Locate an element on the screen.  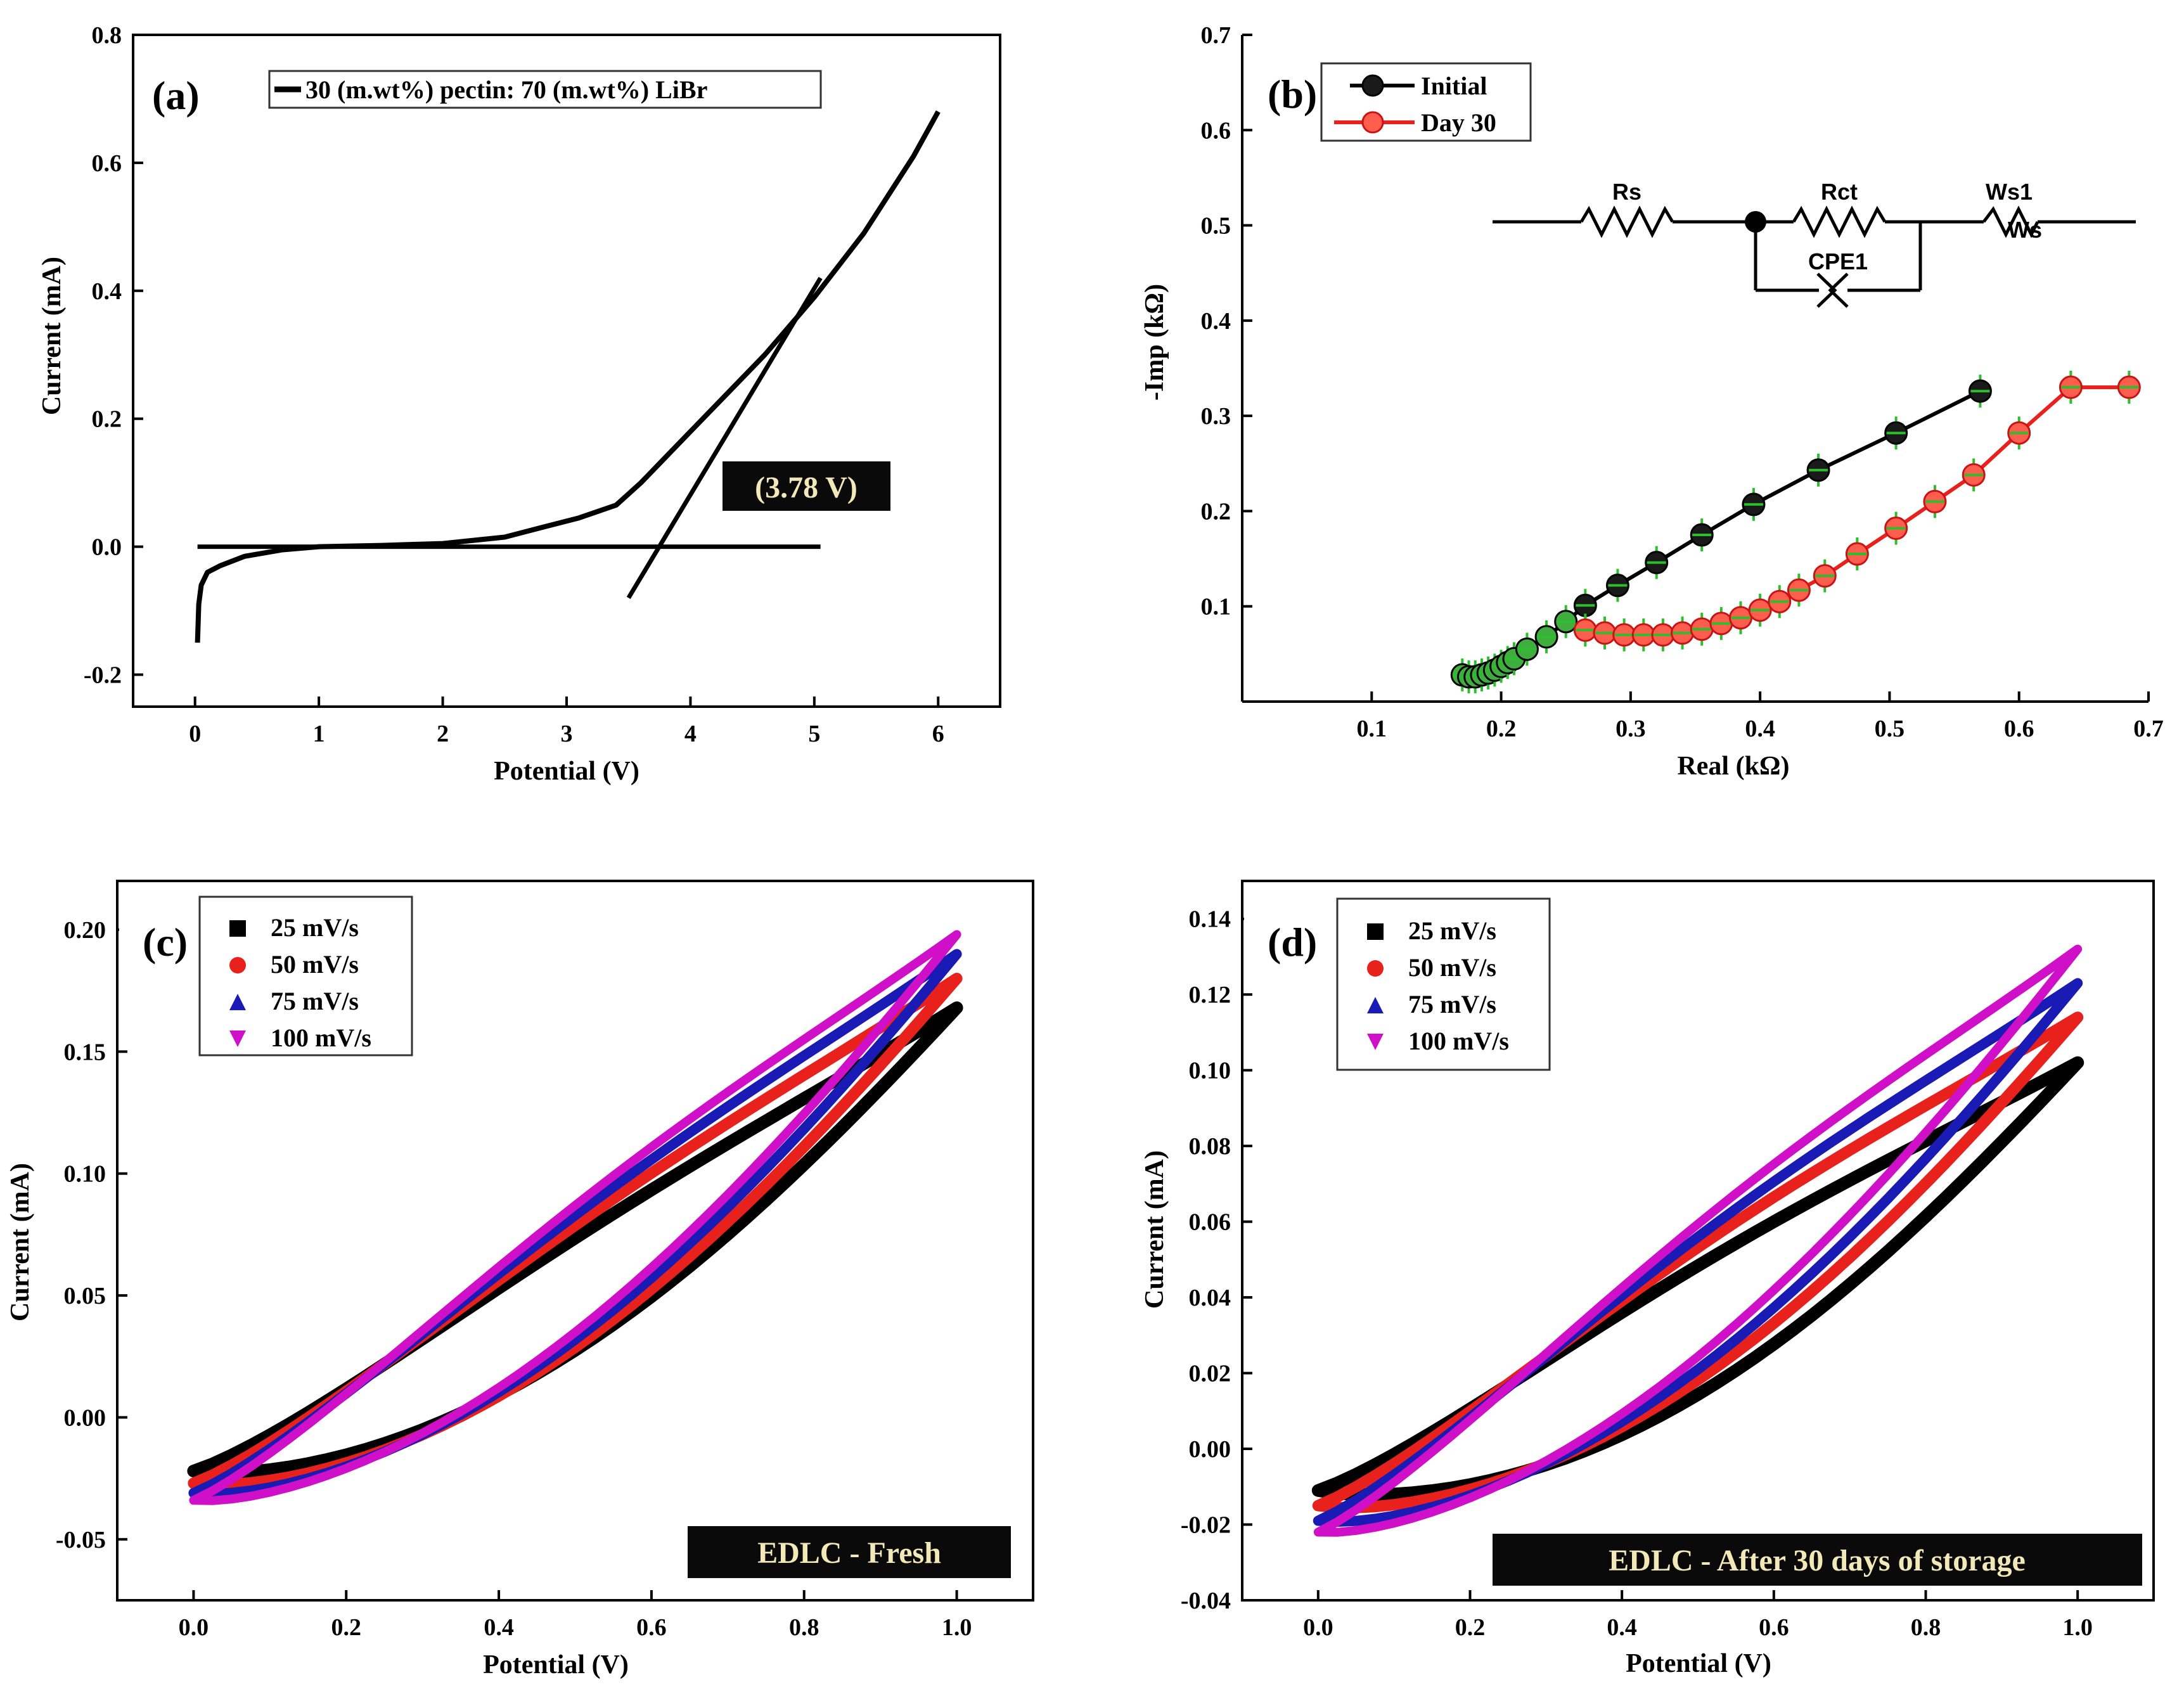
panel-b-tag-bg is located at coordinates (1281, 89).